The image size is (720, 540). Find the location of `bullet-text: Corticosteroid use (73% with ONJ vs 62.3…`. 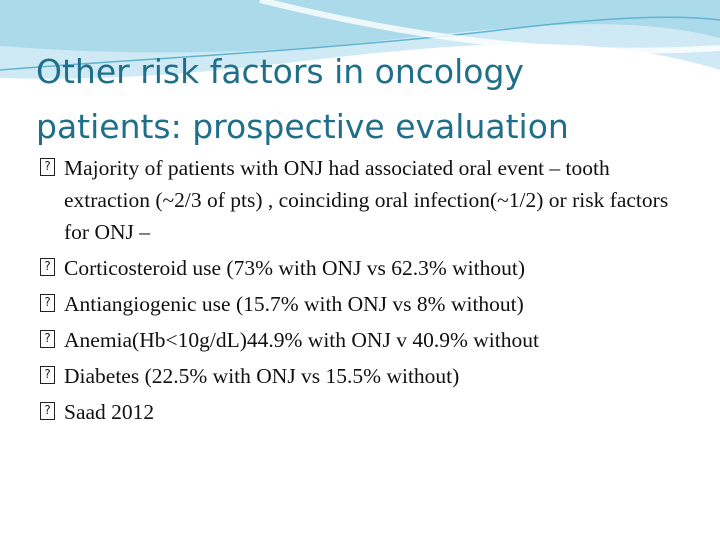

bullet-text: Corticosteroid use (73% with ONJ vs 62.3… is located at coordinates (295, 268).